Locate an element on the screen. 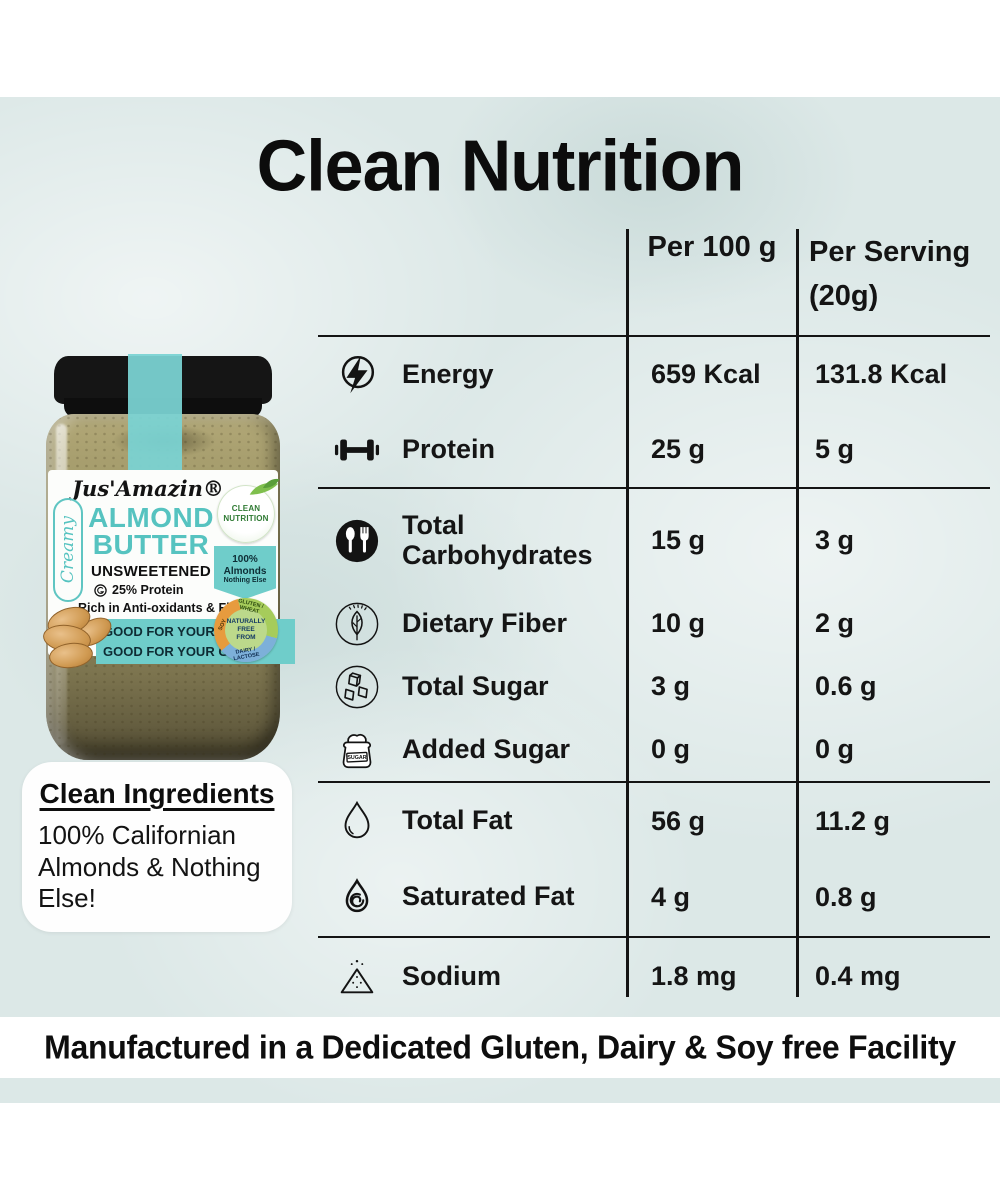 This screenshot has height=1200, width=1000. table-row-added-sugar: SUGAR Added Sugar 0 g 0 g is located at coordinates (654, 749).